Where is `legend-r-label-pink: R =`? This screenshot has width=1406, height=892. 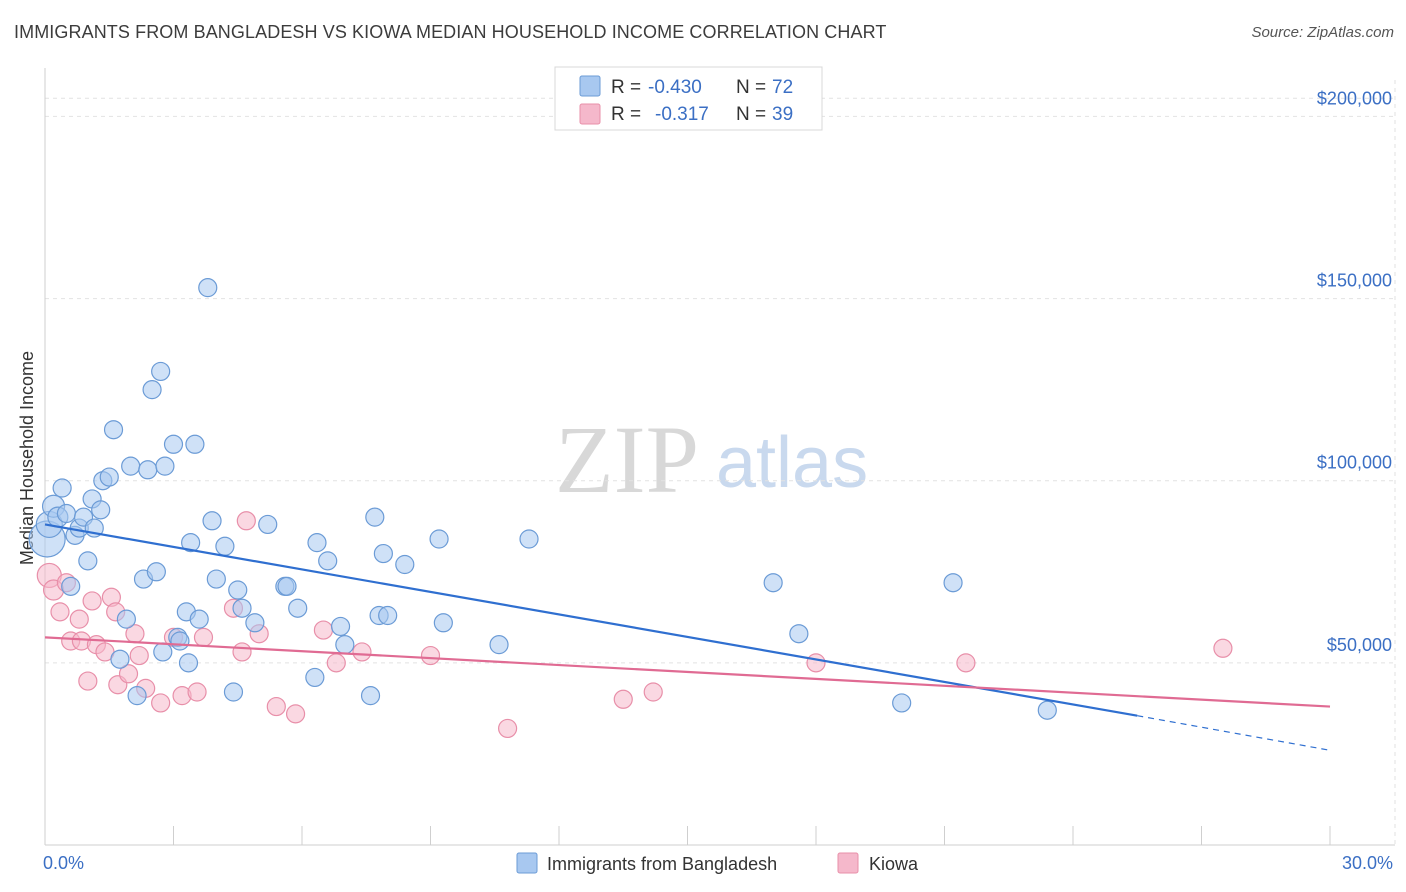 legend-r-label-pink: R = is located at coordinates (626, 114).